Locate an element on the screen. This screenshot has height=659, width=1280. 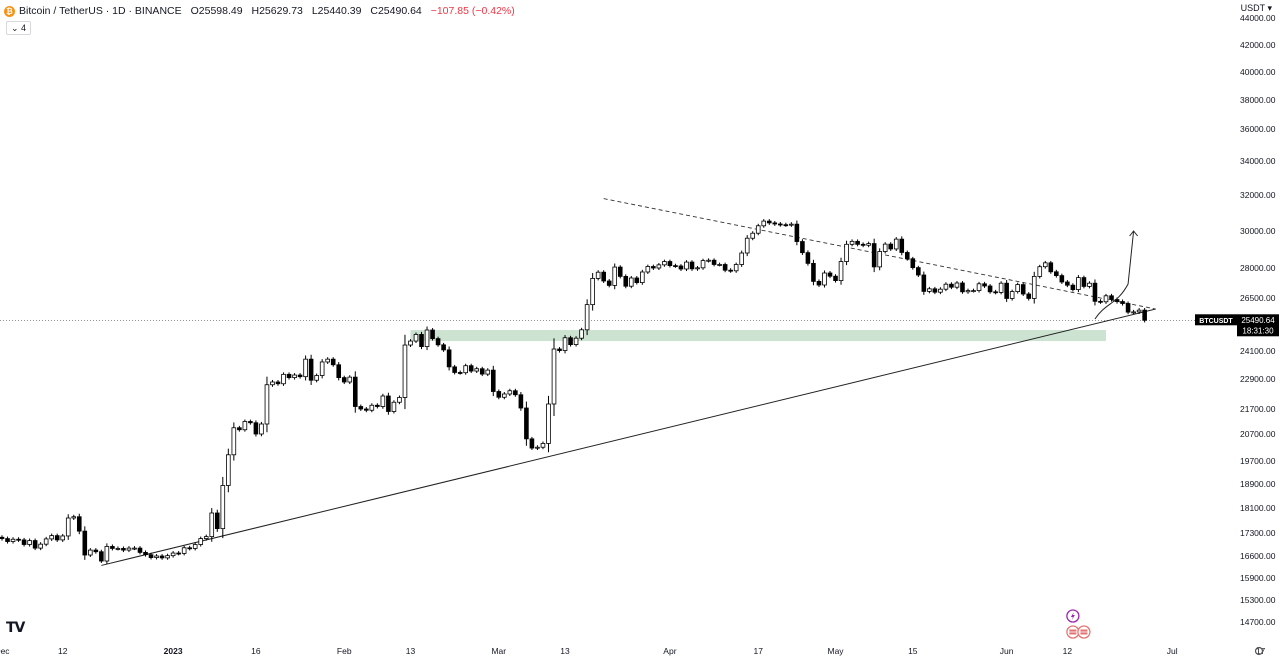
y-axis-tick-label: 42000.00 is located at coordinates (1258, 45).